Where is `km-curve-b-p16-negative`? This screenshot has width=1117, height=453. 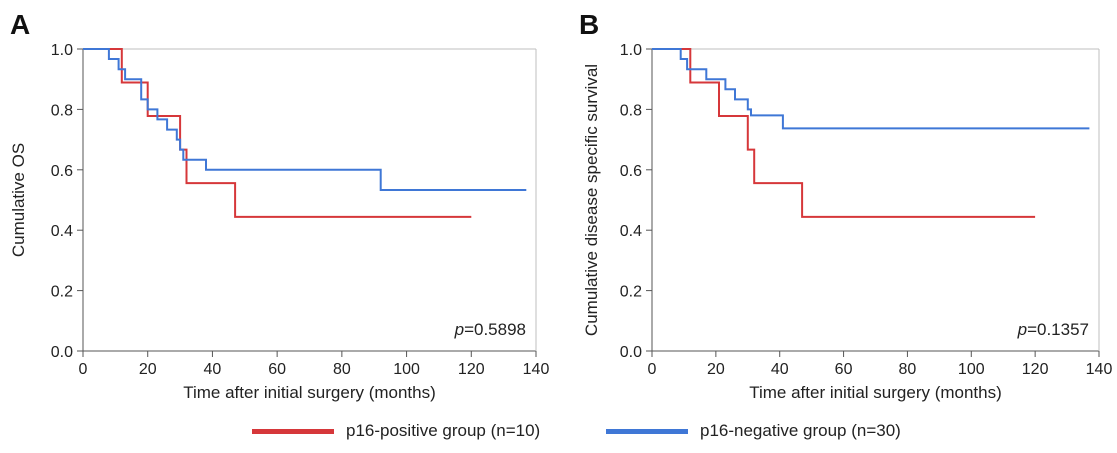 km-curve-b-p16-negative is located at coordinates (871, 89).